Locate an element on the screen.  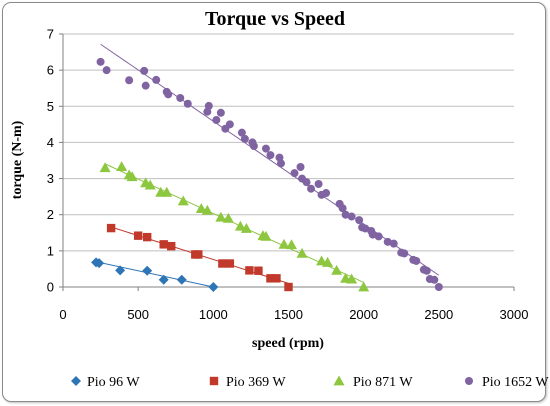
y-tick-label: 0 is located at coordinates (50, 287).